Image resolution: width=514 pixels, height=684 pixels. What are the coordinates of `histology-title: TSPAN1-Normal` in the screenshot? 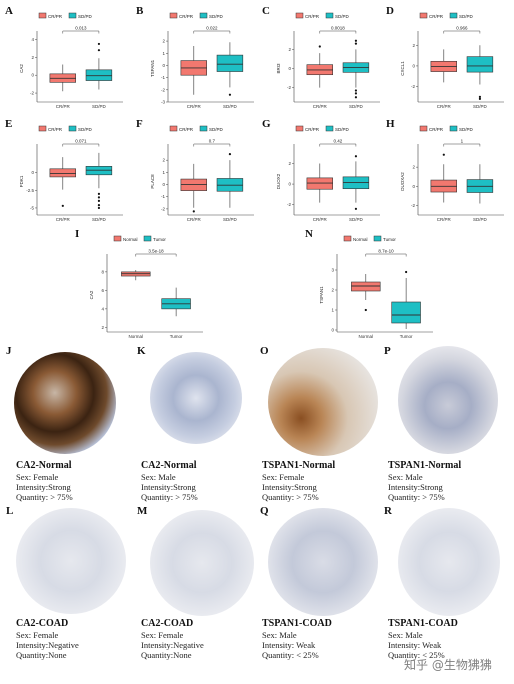 It's located at (299, 465).